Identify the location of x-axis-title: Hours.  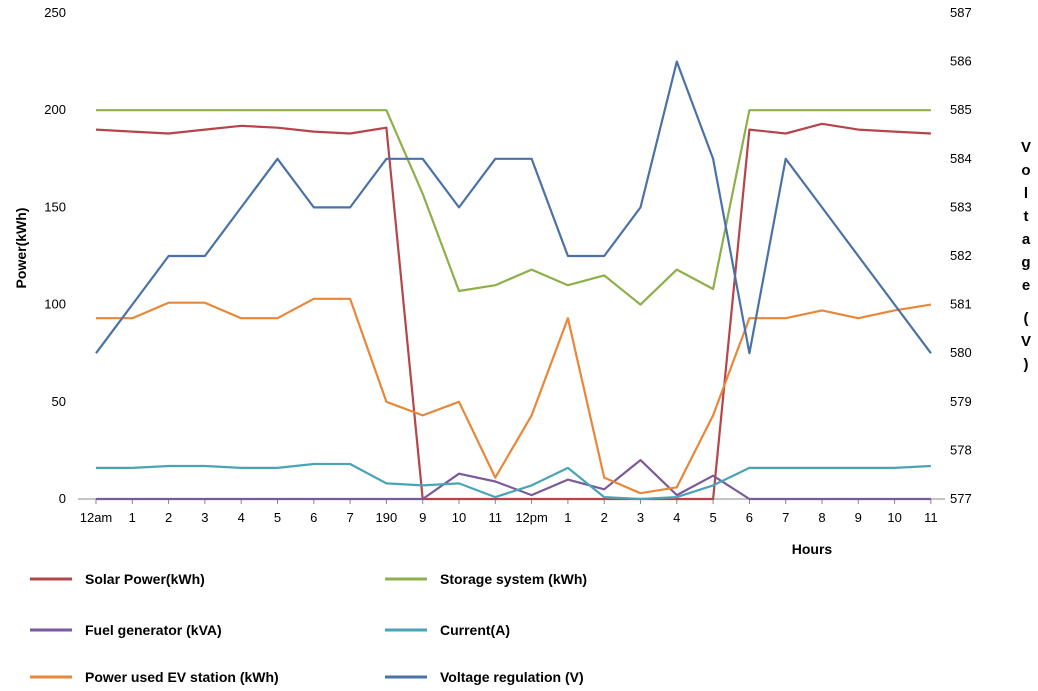
(812, 549).